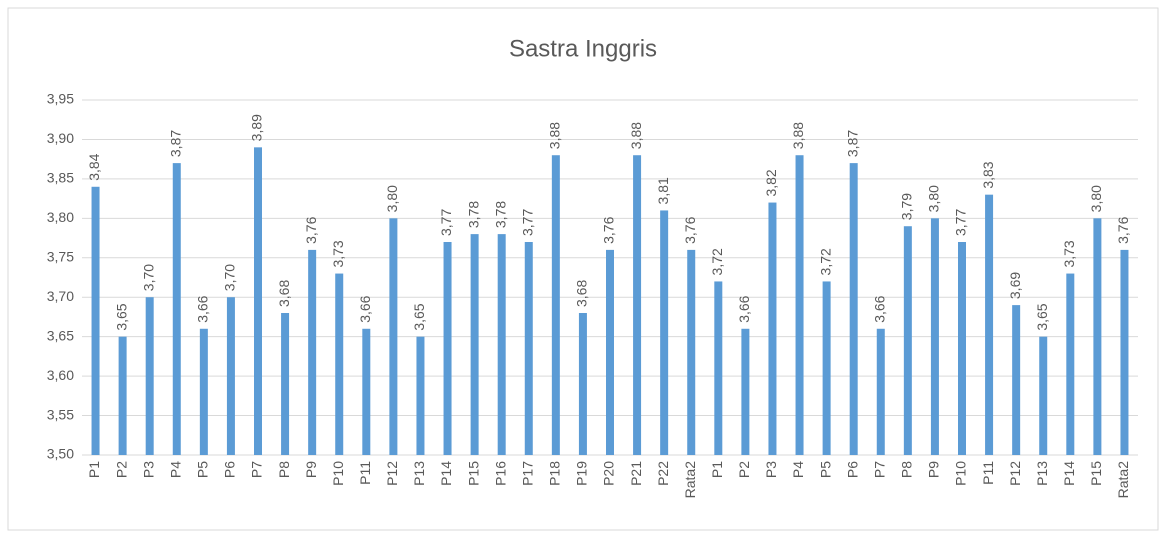 Image resolution: width=1166 pixels, height=538 pixels. What do you see at coordinates (1015, 285) in the screenshot?
I see `data-label: 3,69` at bounding box center [1015, 285].